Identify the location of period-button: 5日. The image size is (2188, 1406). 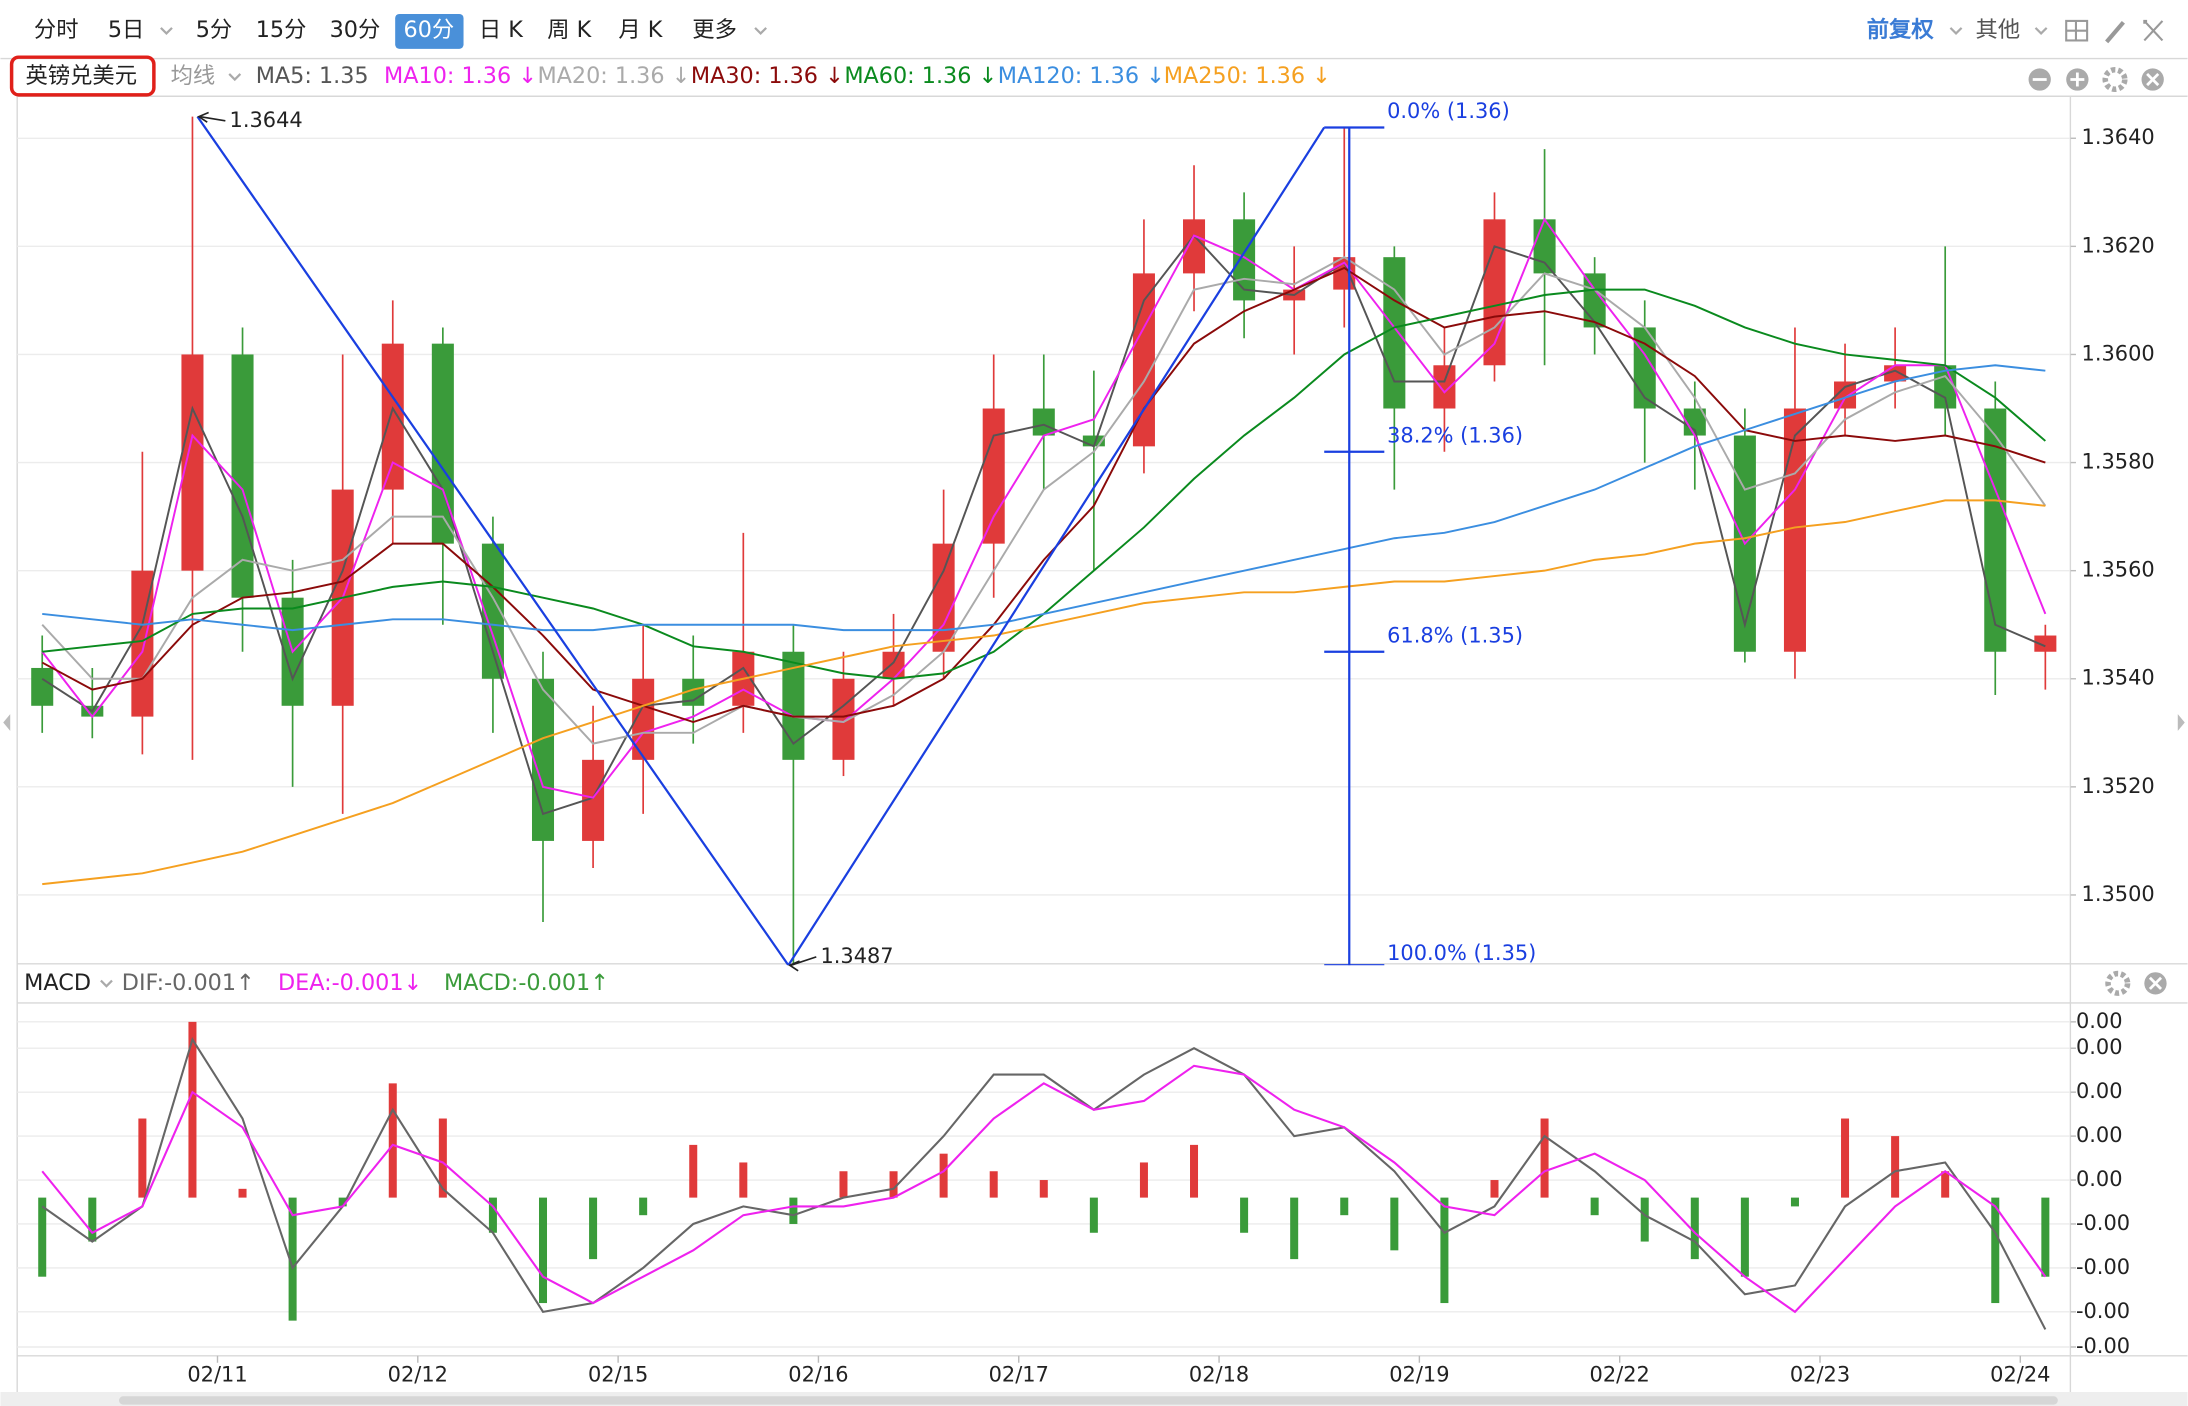
(126, 30).